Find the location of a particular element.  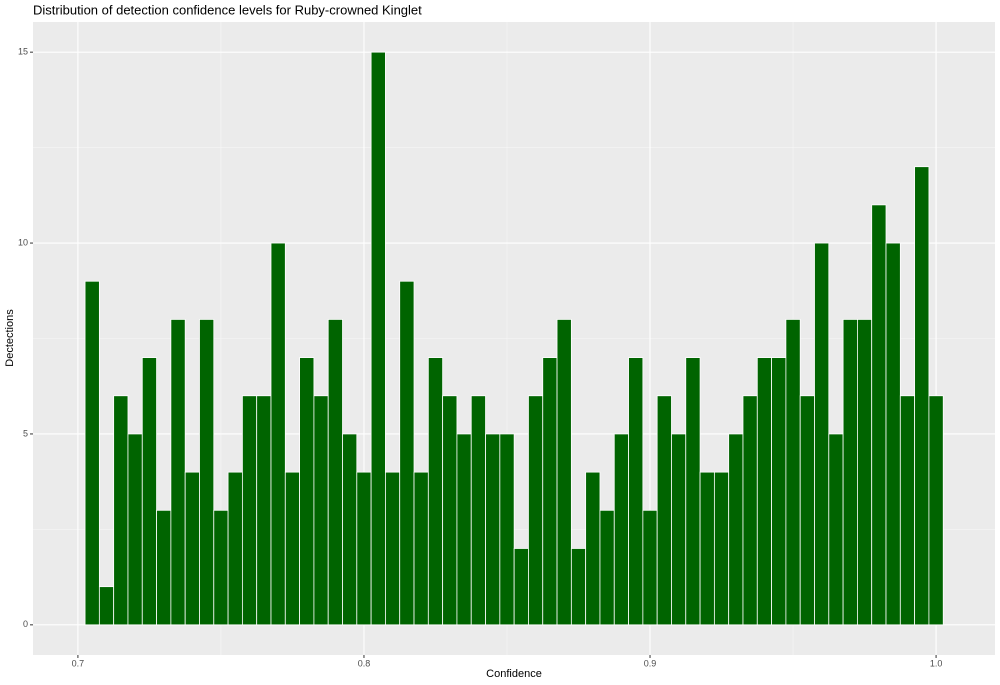

y-tick-label: 5 is located at coordinates (25, 433).